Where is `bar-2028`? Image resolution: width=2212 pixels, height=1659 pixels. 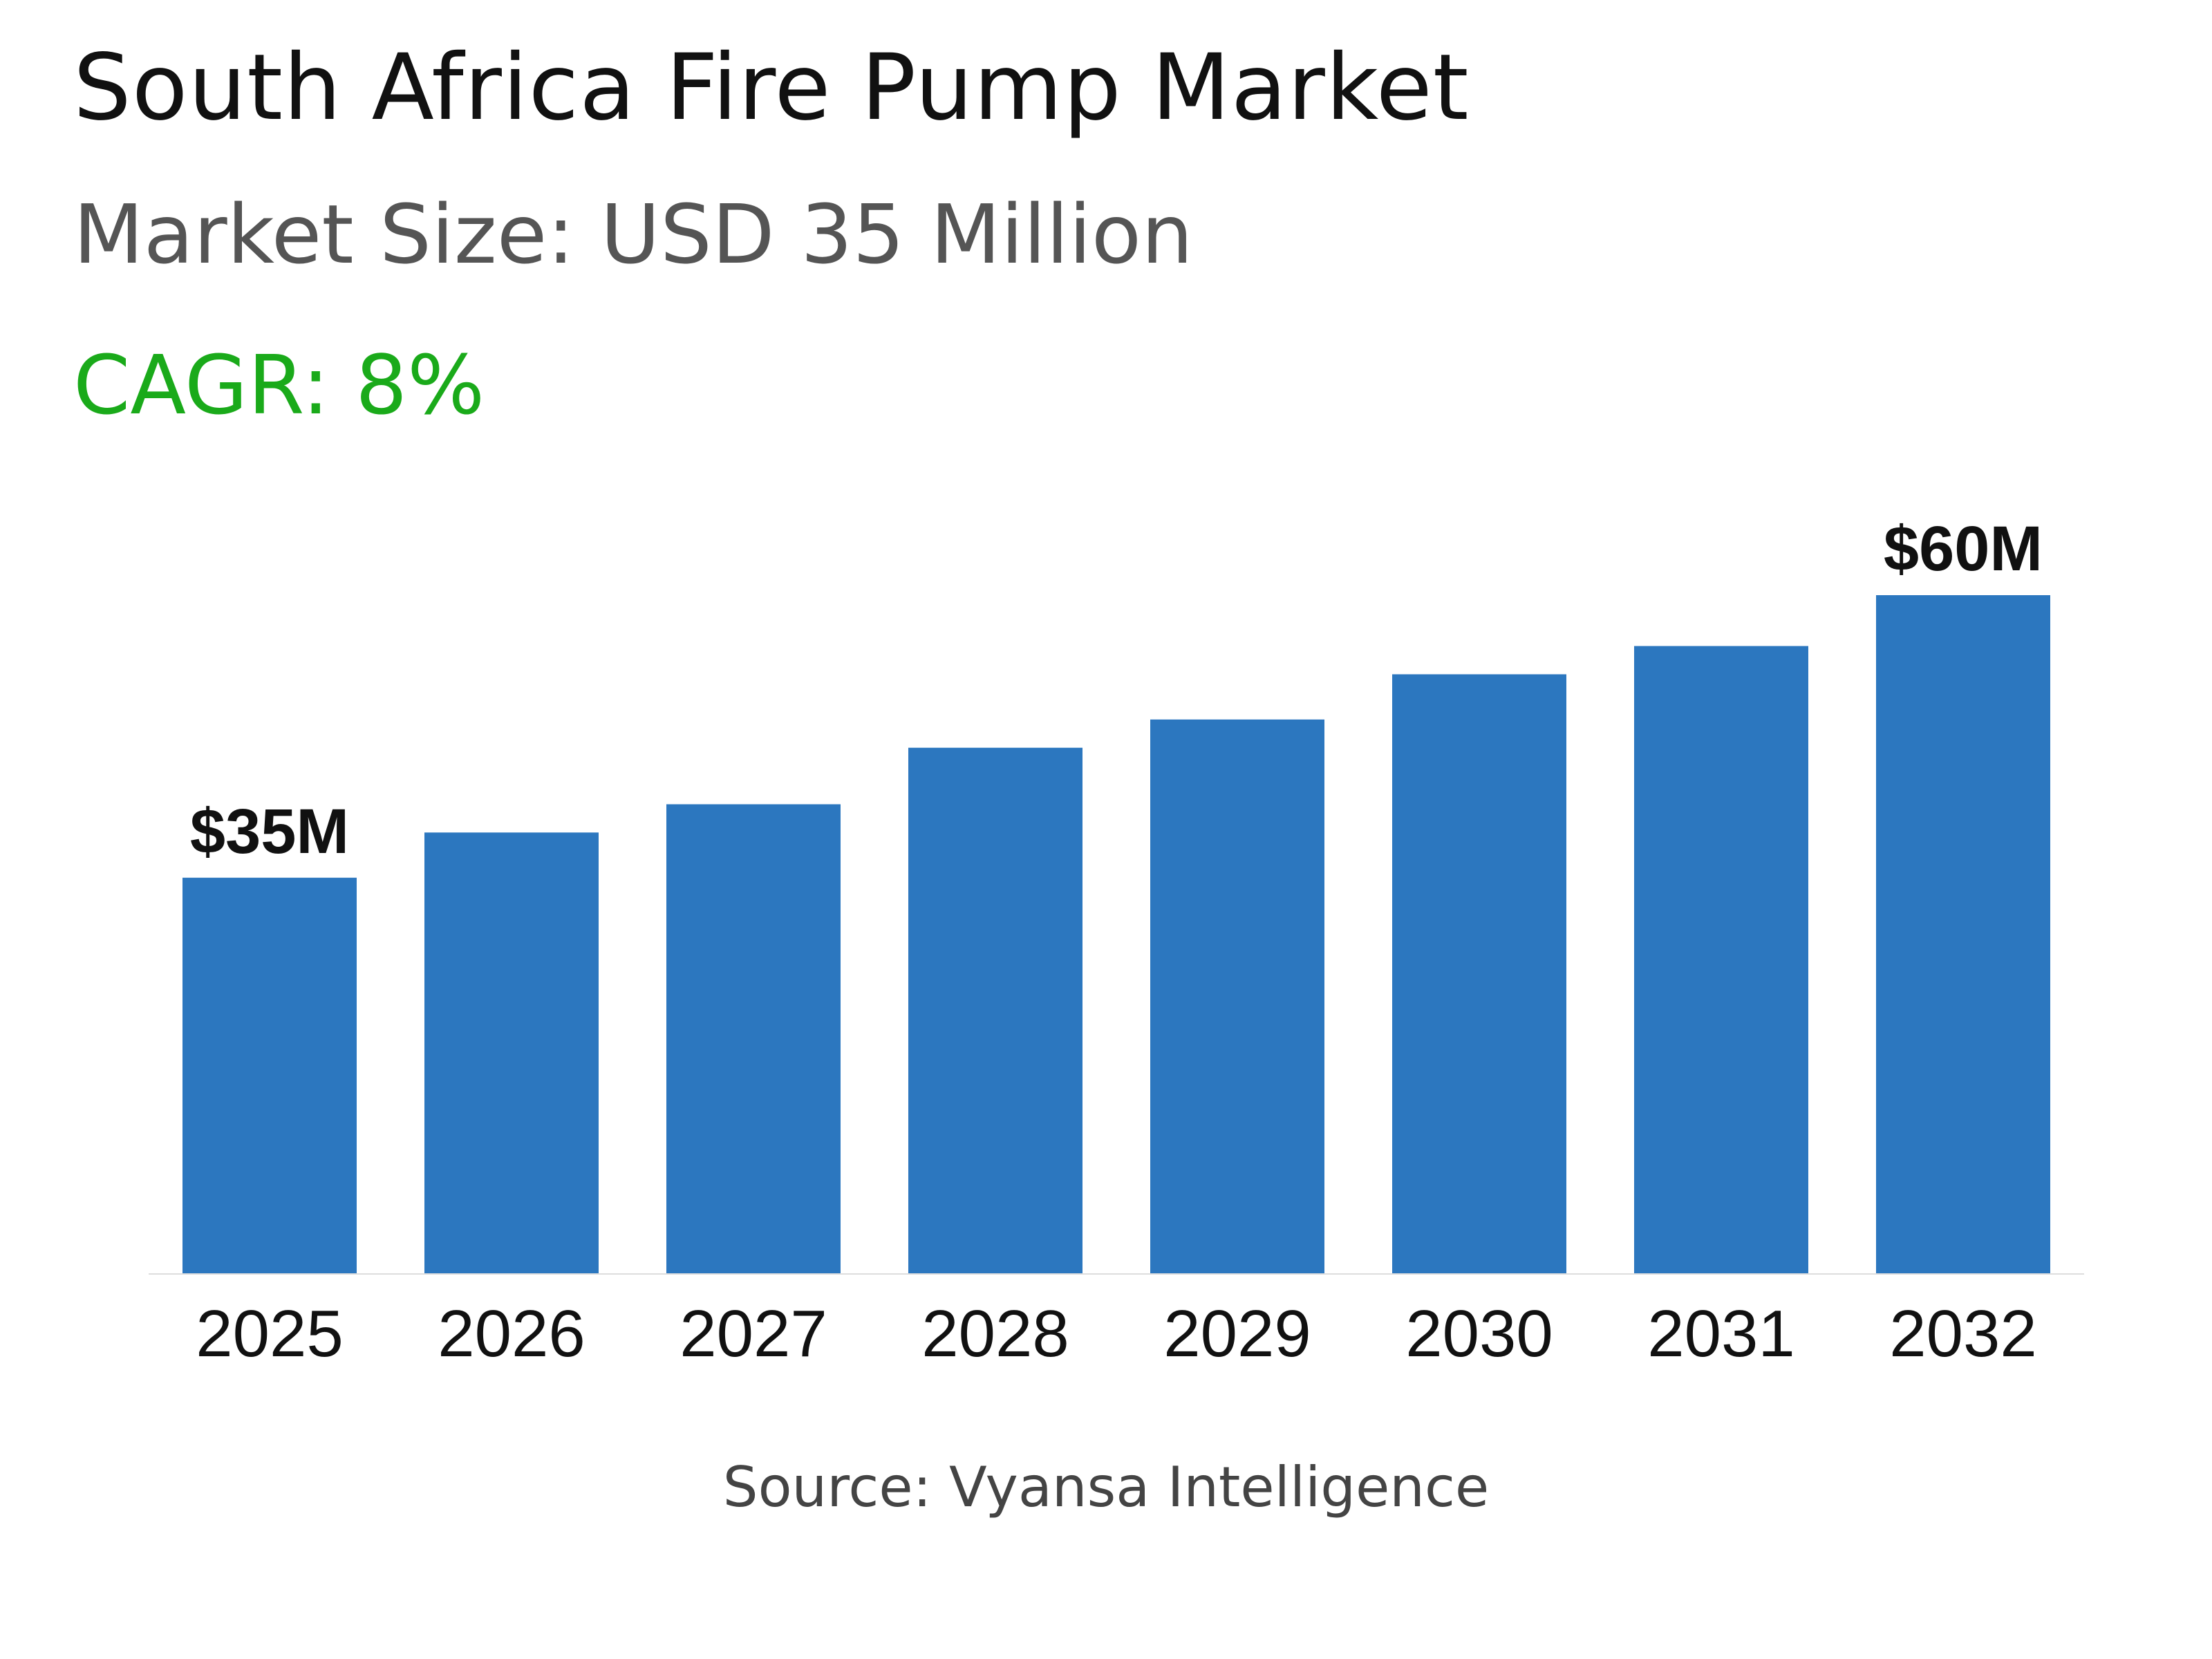 bar-2028 is located at coordinates (995, 1010).